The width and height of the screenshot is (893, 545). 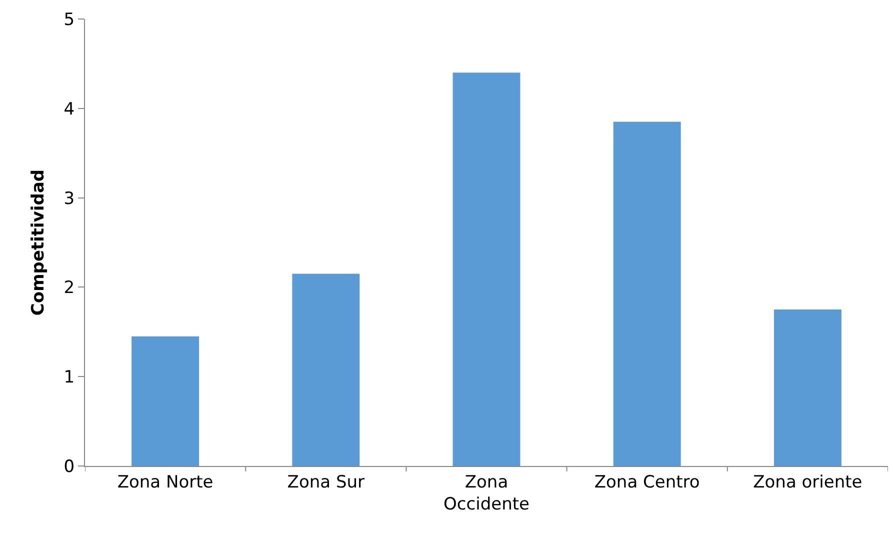 I want to click on y-tick-label: 0, so click(x=69, y=466).